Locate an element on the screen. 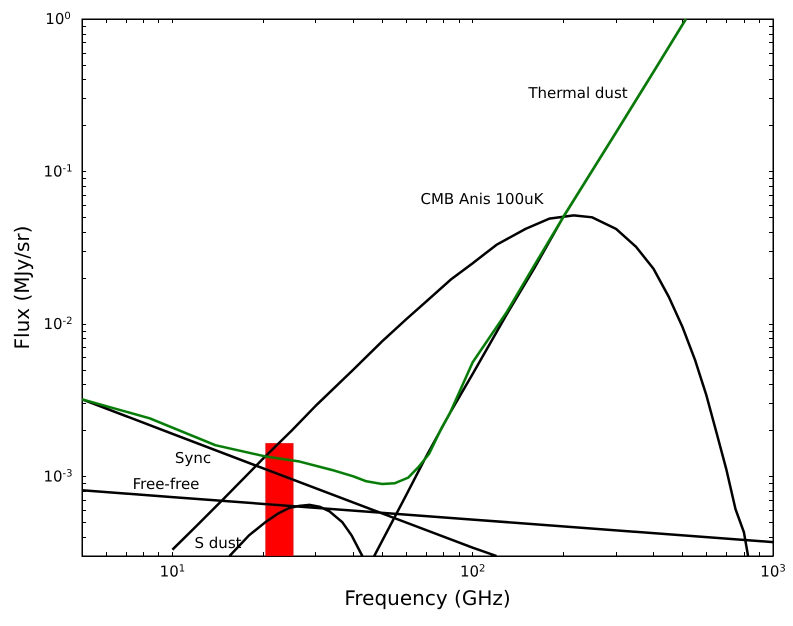 The height and width of the screenshot is (626, 793). x-axis-title: Frequency (GHz) is located at coordinates (427, 598).